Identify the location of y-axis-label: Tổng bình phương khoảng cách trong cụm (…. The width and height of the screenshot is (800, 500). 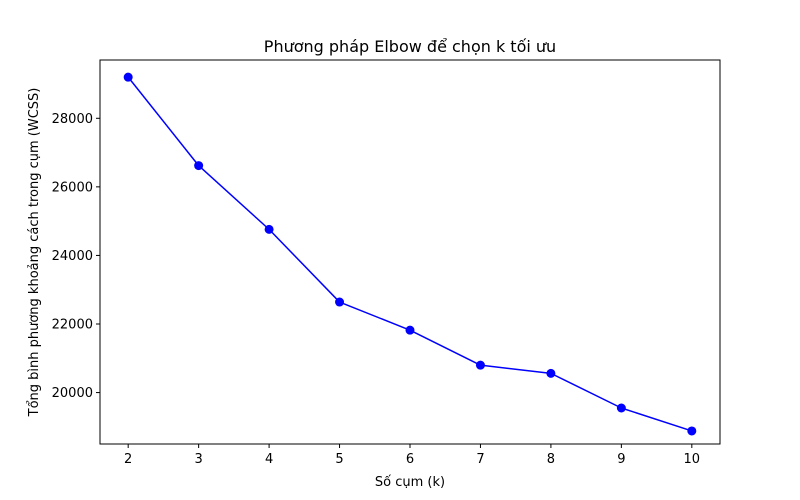
(34, 253).